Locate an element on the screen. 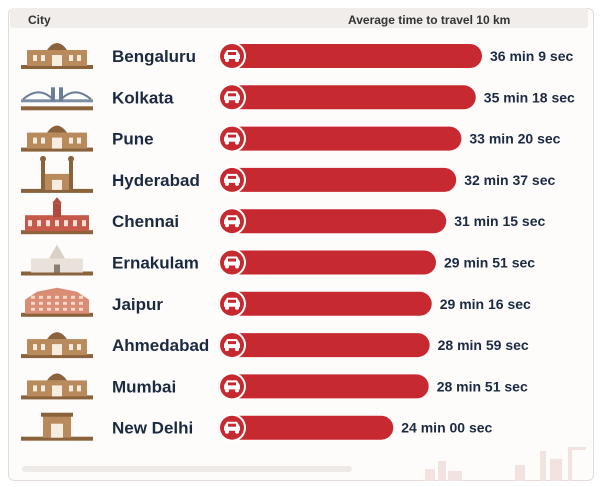 Image resolution: width=600 pixels, height=487 pixels. city-label: Ahmedabad is located at coordinates (160, 345).